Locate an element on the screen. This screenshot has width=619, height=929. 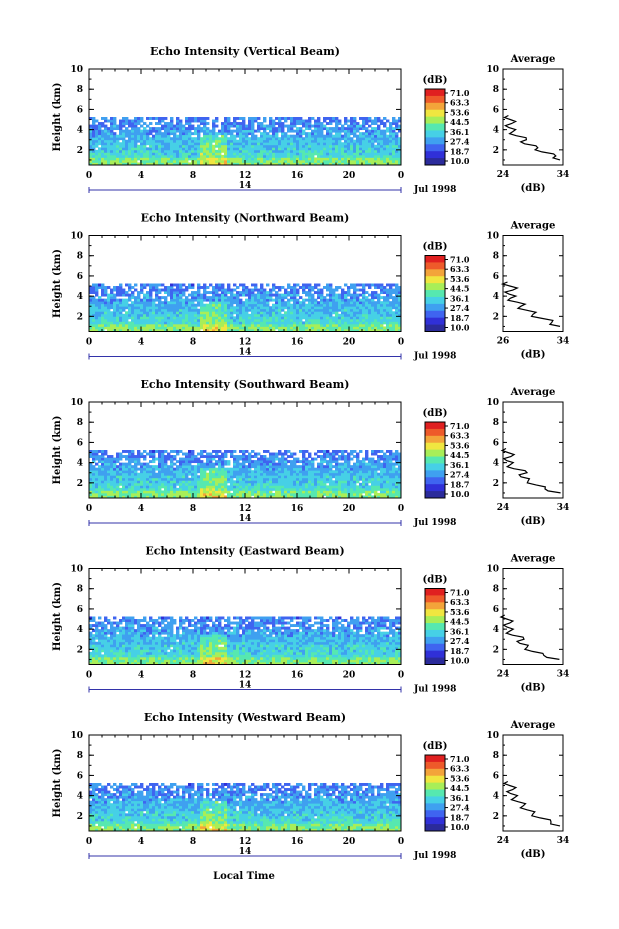
x-tick-label: 0 is located at coordinates (89, 176).